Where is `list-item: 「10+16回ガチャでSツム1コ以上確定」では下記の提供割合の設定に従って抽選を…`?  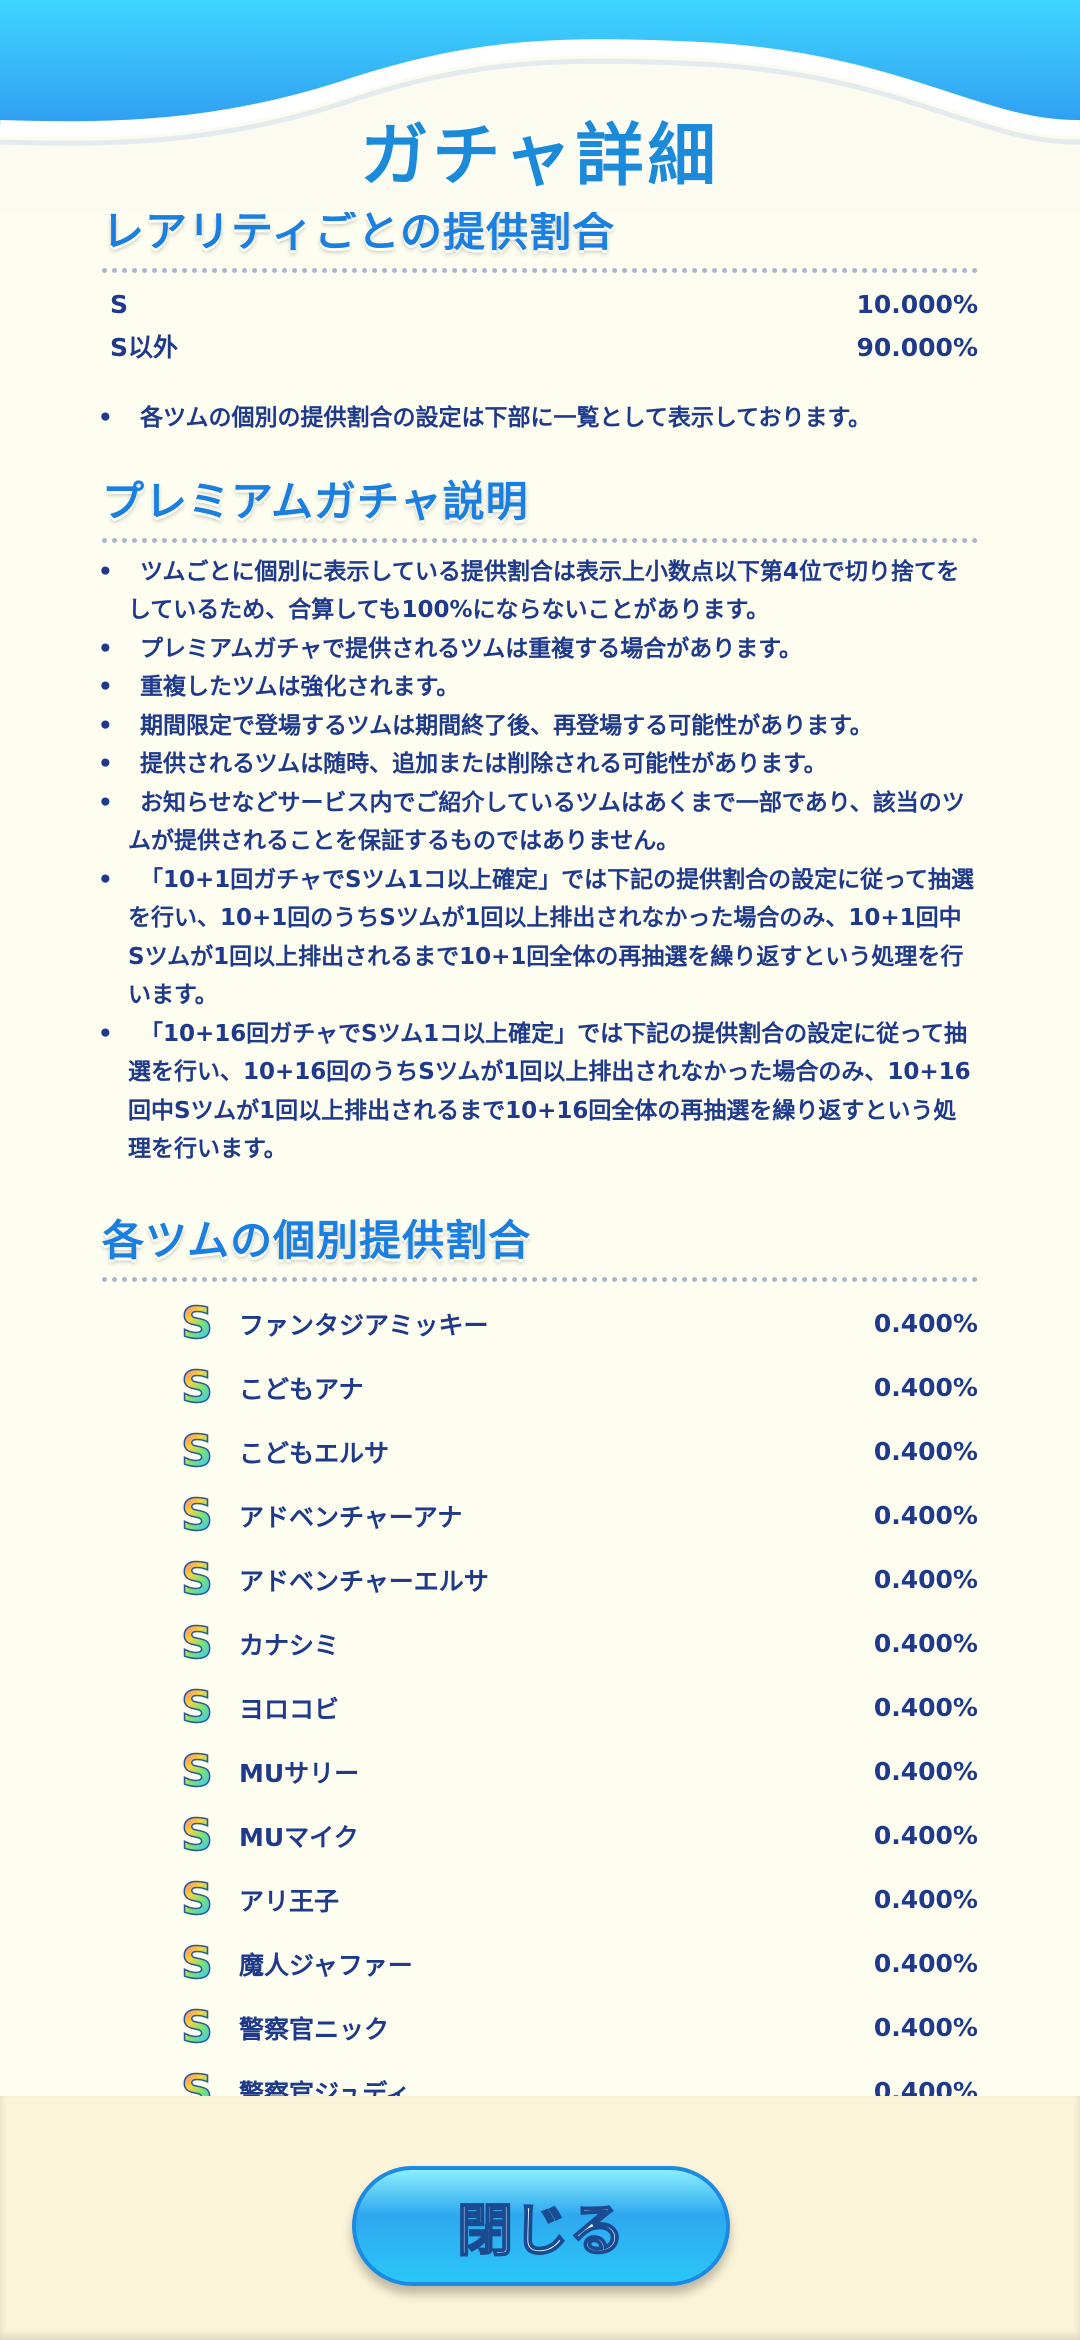 list-item: 「10+16回ガチャでSツム1コ以上確定」では下記の提供割合の設定に従って抽選を… is located at coordinates (538, 1092).